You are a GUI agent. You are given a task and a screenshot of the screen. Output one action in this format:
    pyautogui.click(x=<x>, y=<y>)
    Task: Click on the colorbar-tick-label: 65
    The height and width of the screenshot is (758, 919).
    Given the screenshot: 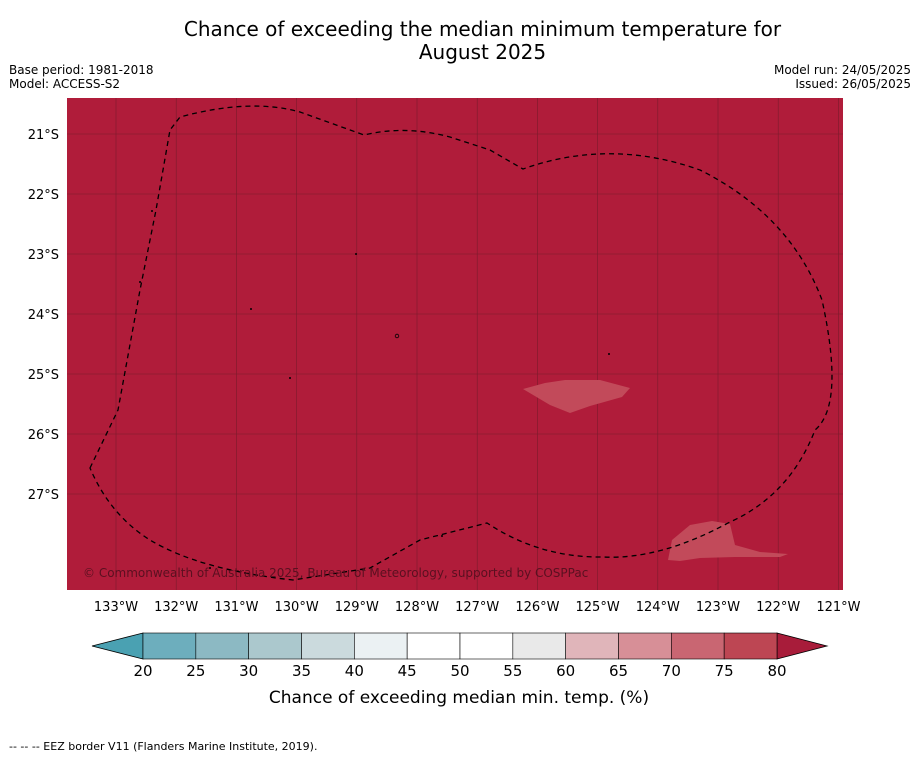 What is the action you would take?
    pyautogui.click(x=618, y=671)
    